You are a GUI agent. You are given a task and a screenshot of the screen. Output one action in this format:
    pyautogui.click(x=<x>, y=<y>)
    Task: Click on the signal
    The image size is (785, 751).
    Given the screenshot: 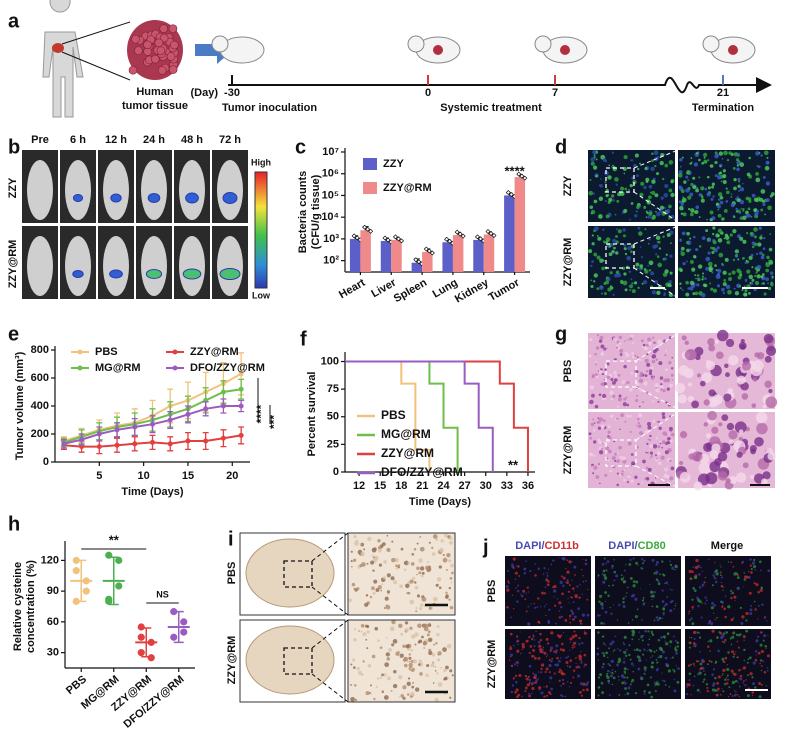 What is the action you would take?
    pyautogui.click(x=230, y=274)
    